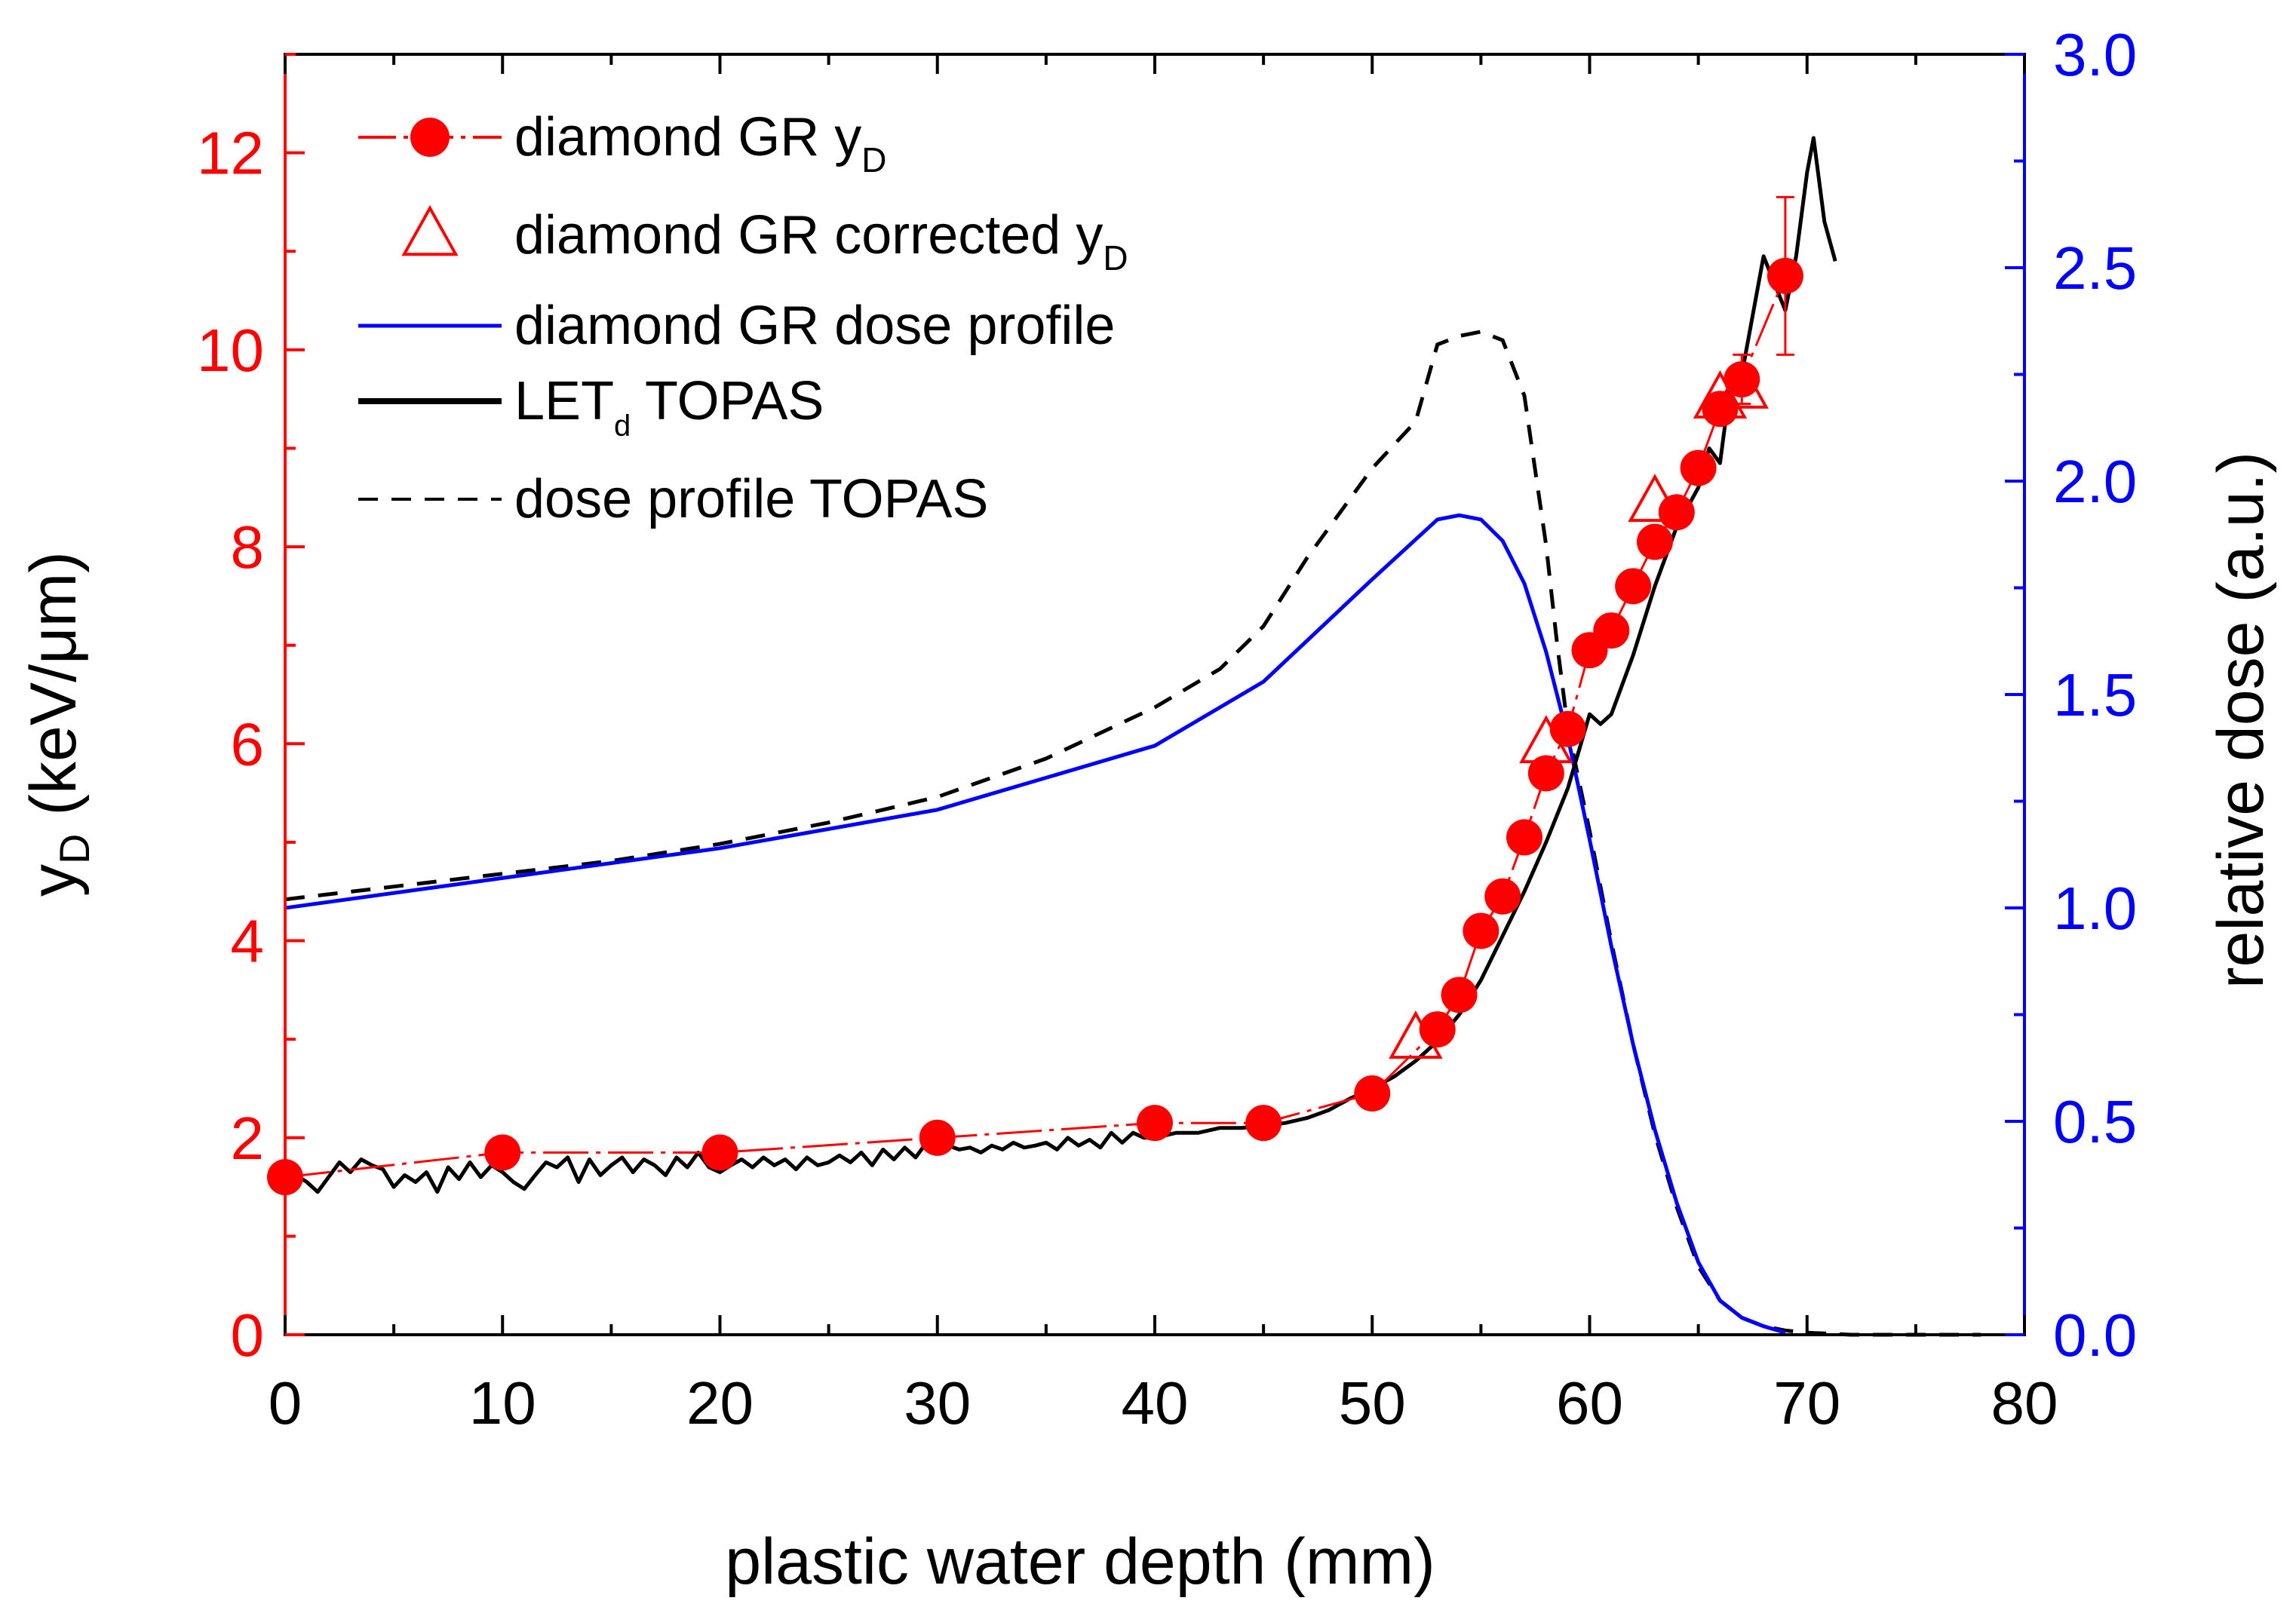  What do you see at coordinates (728, 401) in the screenshot?
I see `legend-label-post: TOPAS` at bounding box center [728, 401].